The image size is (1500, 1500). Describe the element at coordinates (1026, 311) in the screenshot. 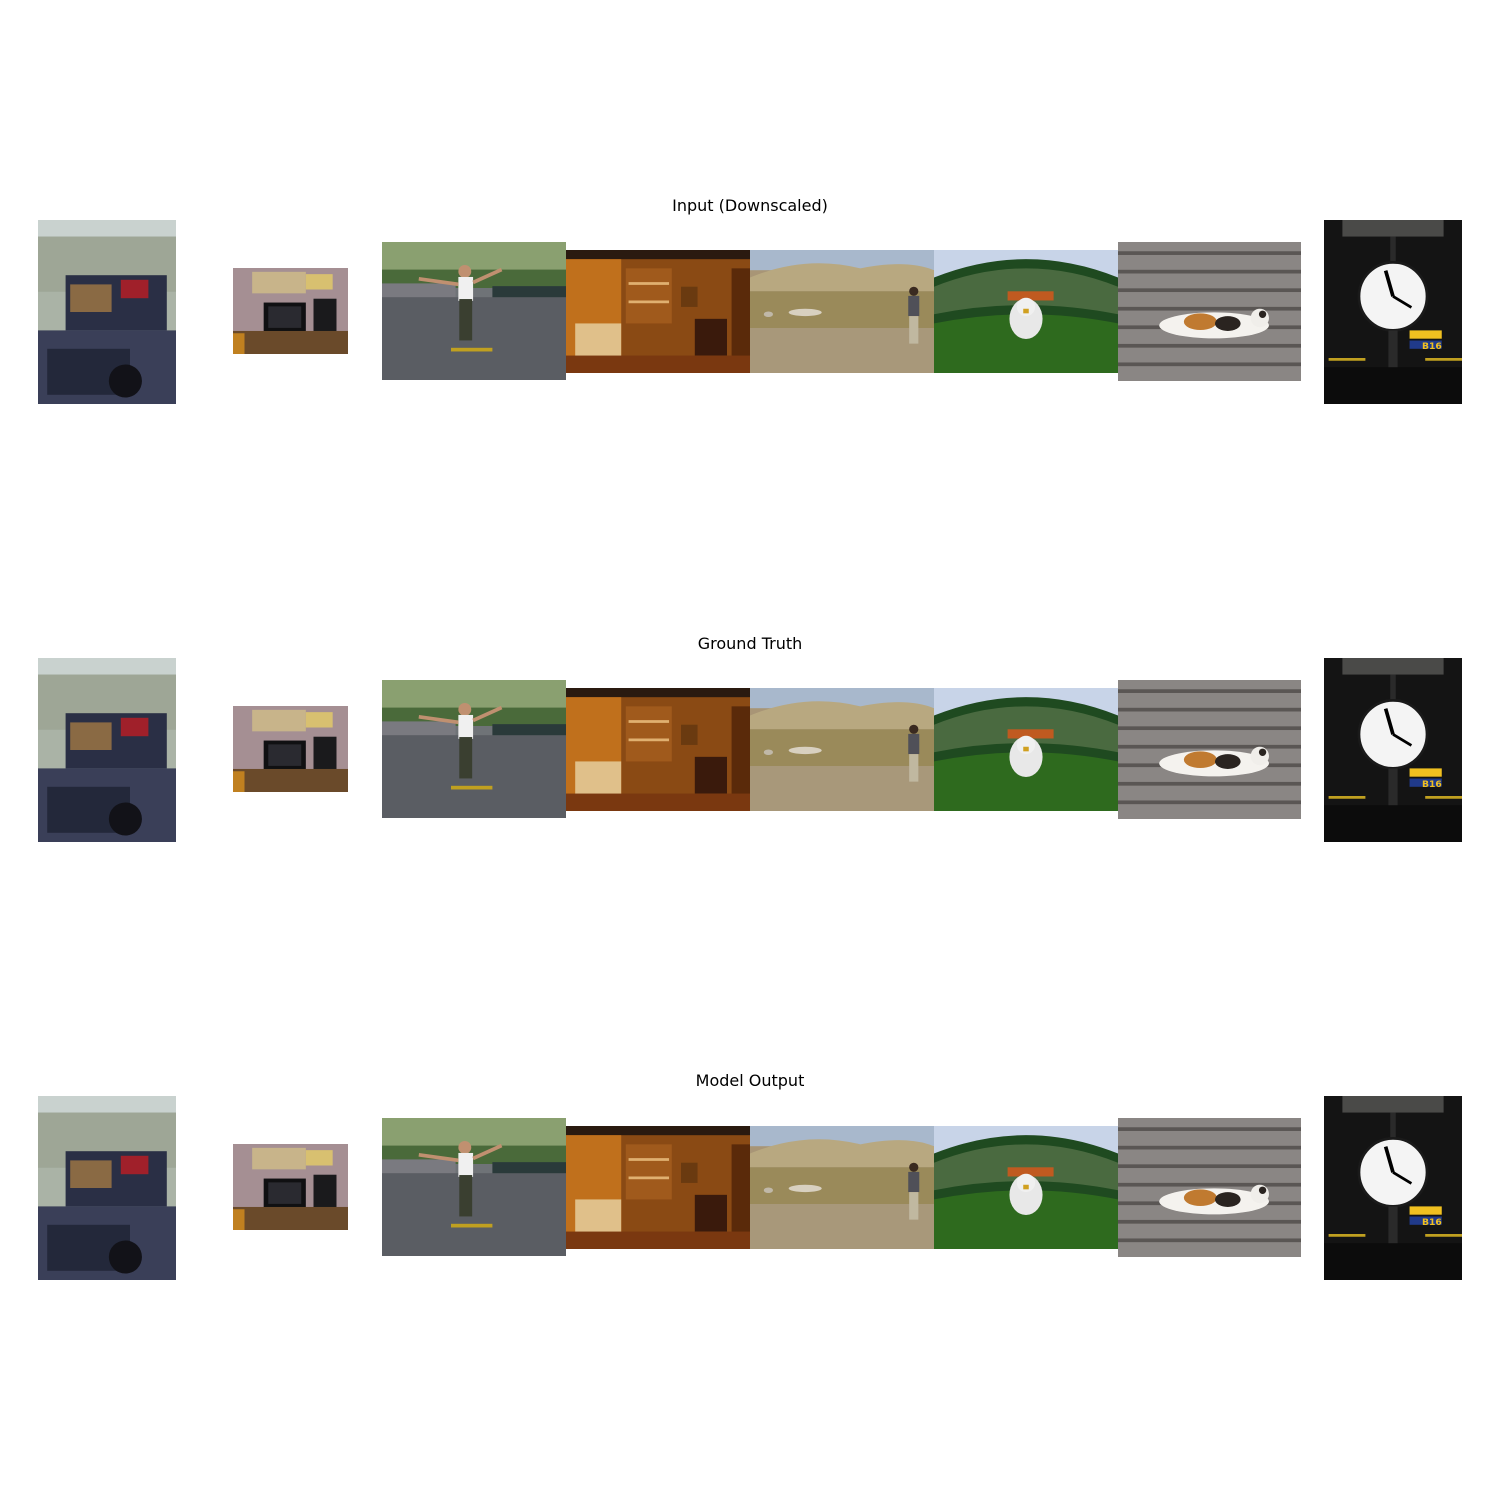

I see `input-seagull-fisheye-park-image` at that location.